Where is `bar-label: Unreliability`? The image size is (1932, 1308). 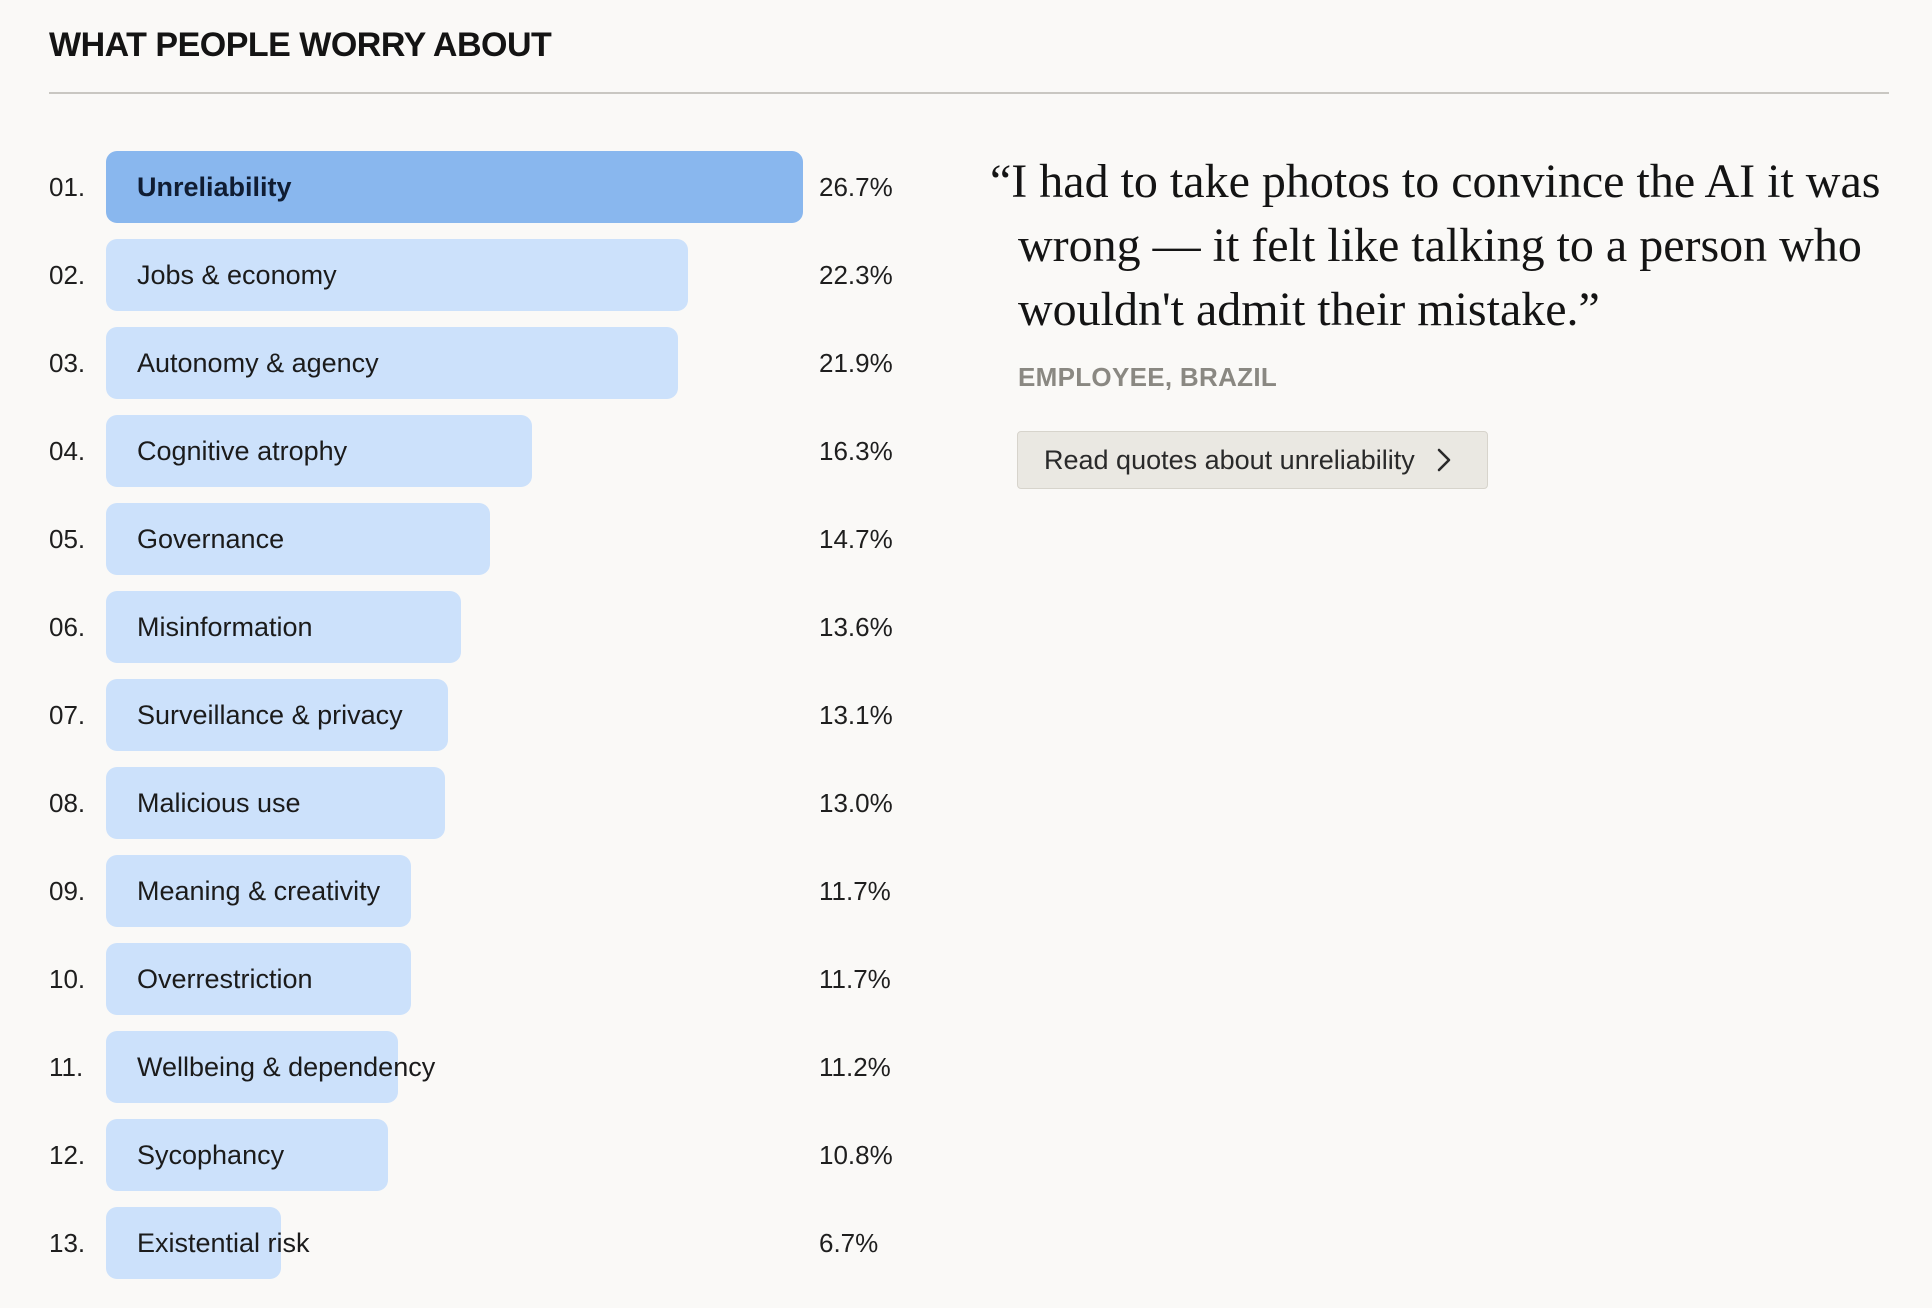
bar-label: Unreliability is located at coordinates (214, 187).